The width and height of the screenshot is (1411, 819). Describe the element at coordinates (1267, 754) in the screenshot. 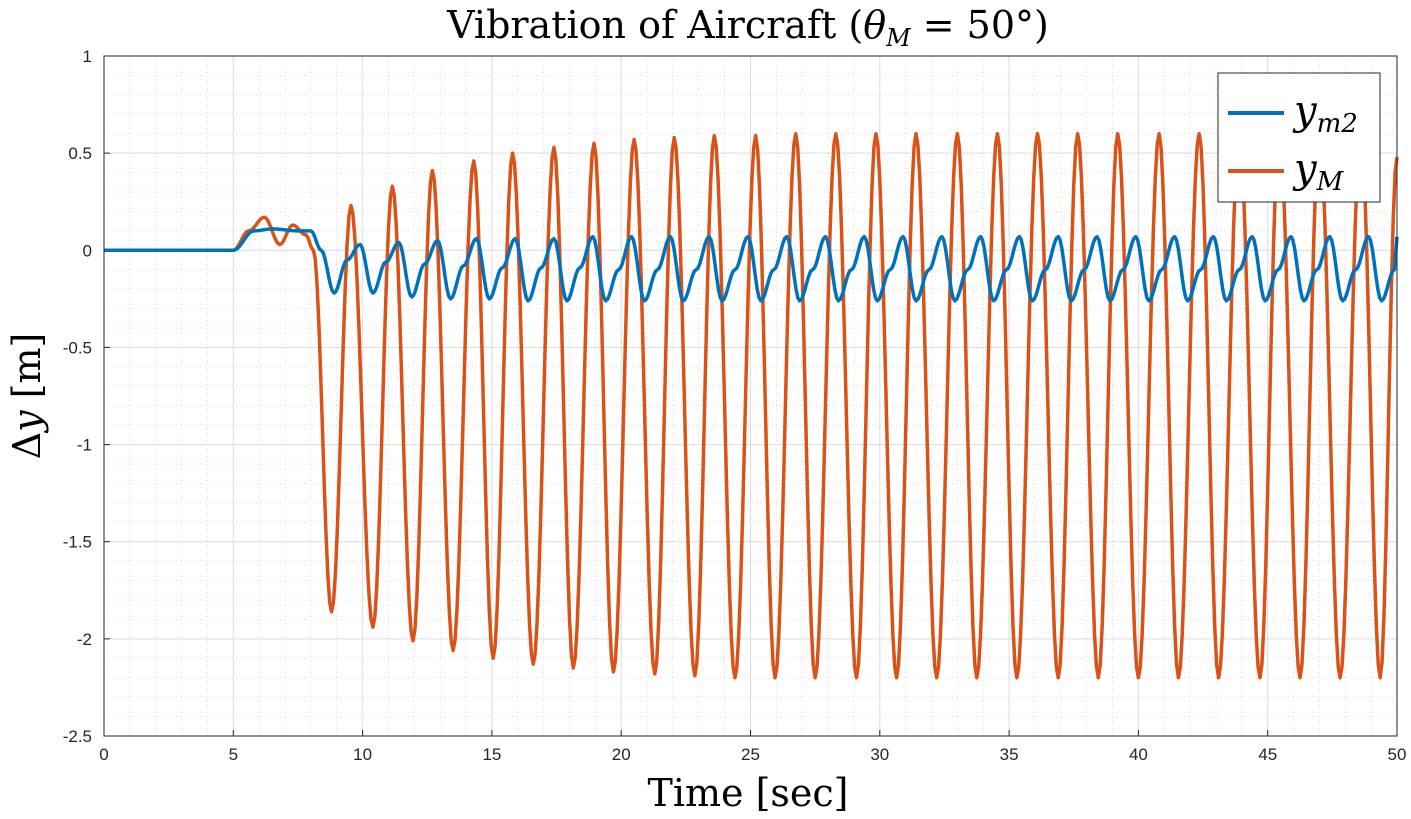

I see `x-tick-label: 45` at that location.